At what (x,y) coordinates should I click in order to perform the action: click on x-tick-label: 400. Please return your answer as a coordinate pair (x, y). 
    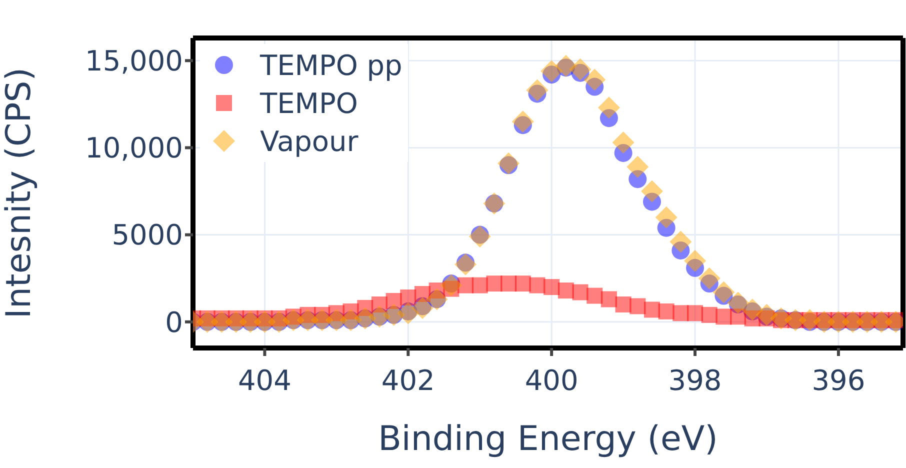
    Looking at the image, I should click on (551, 380).